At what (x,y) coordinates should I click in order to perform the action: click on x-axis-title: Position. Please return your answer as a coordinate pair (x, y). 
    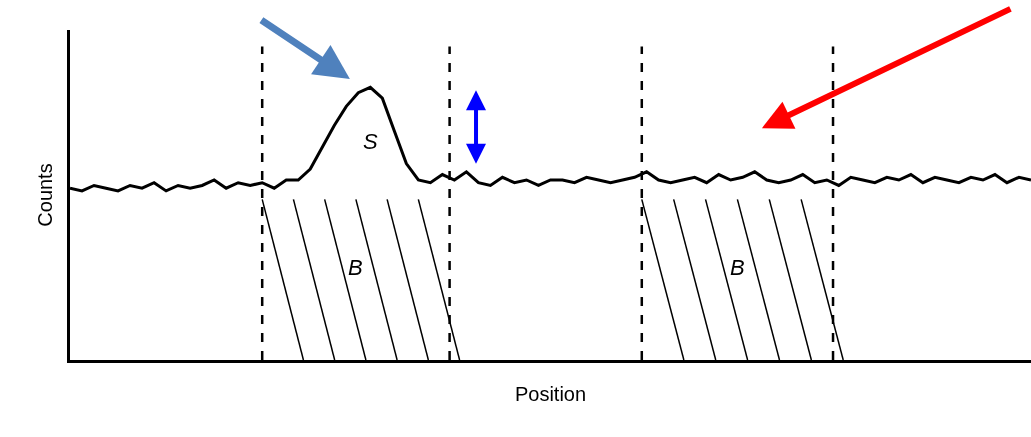
    Looking at the image, I should click on (550, 393).